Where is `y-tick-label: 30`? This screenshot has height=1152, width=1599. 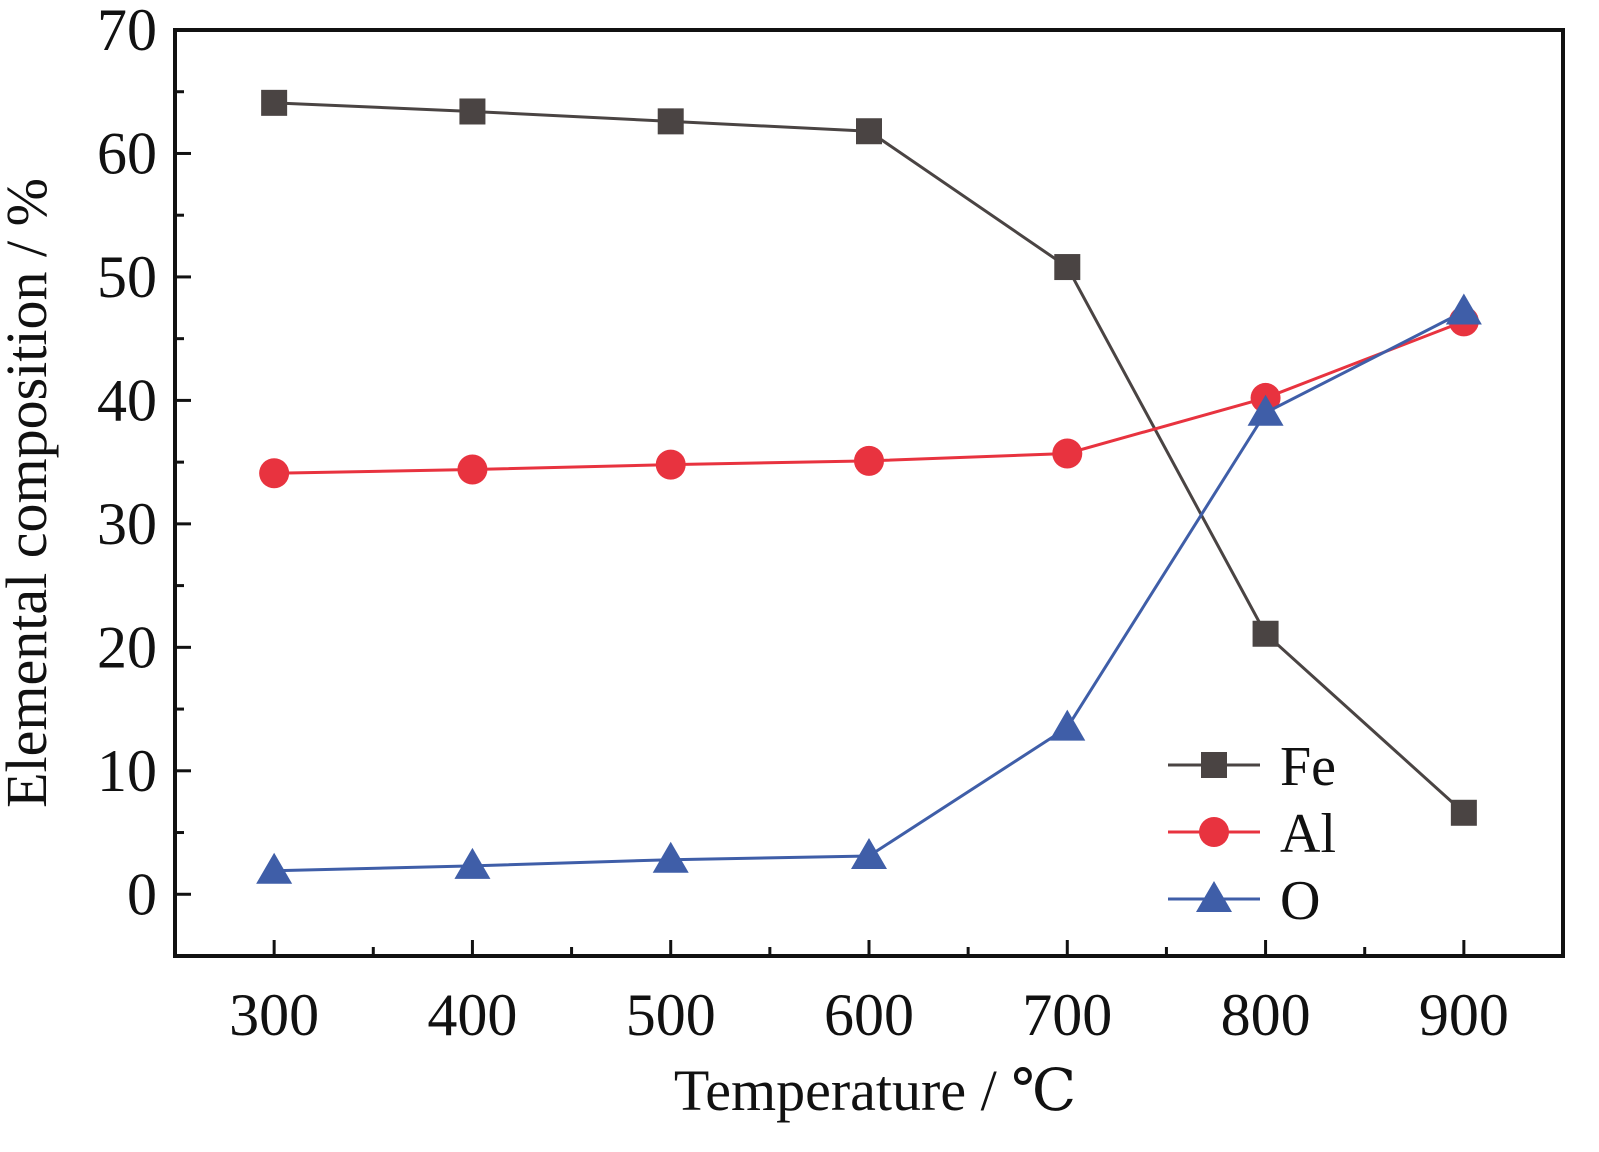
y-tick-label: 30 is located at coordinates (127, 524).